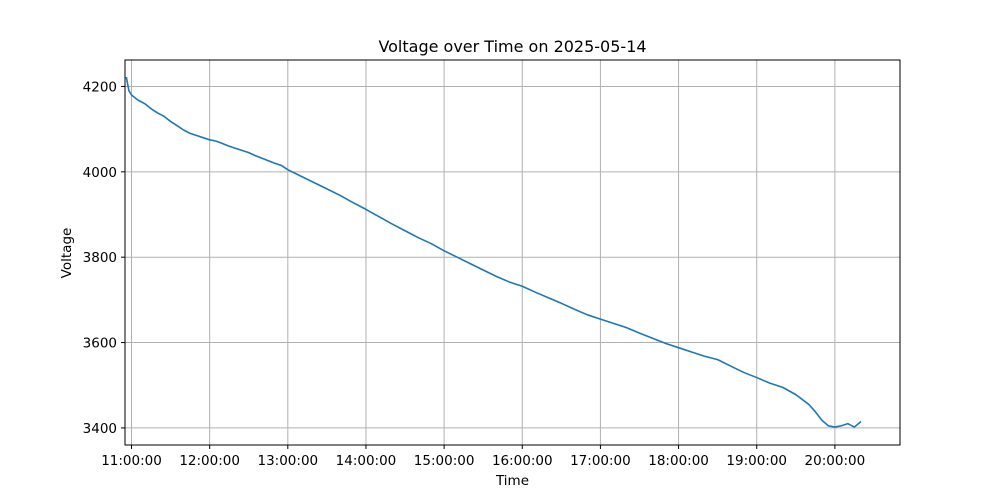 Image resolution: width=1000 pixels, height=500 pixels. I want to click on y-tick-label: 4200, so click(100, 87).